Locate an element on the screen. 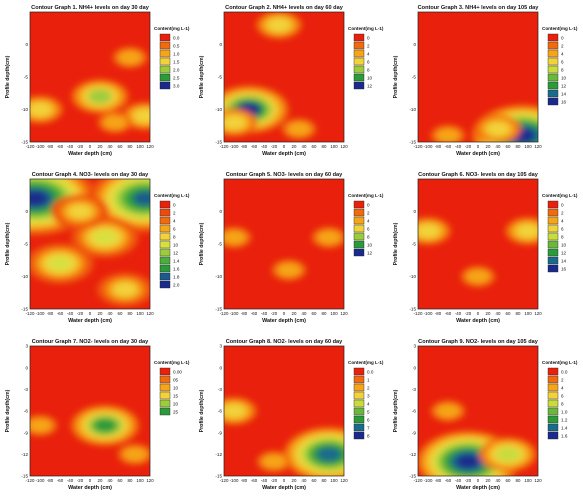 Image resolution: width=583 pixels, height=501 pixels. legend-label: 2.0 is located at coordinates (176, 70).